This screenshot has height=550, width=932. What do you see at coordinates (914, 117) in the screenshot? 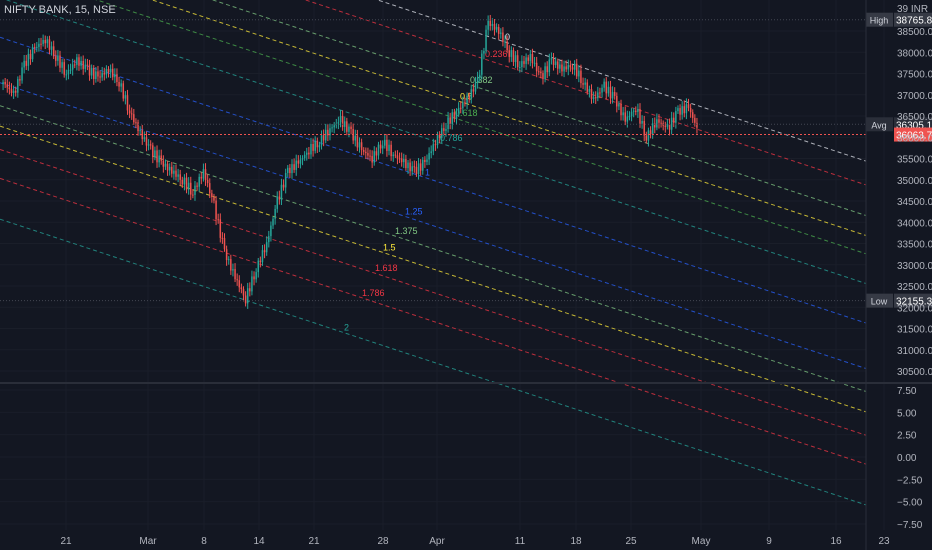
I see `price-tick-label: 36500.00` at bounding box center [914, 117].